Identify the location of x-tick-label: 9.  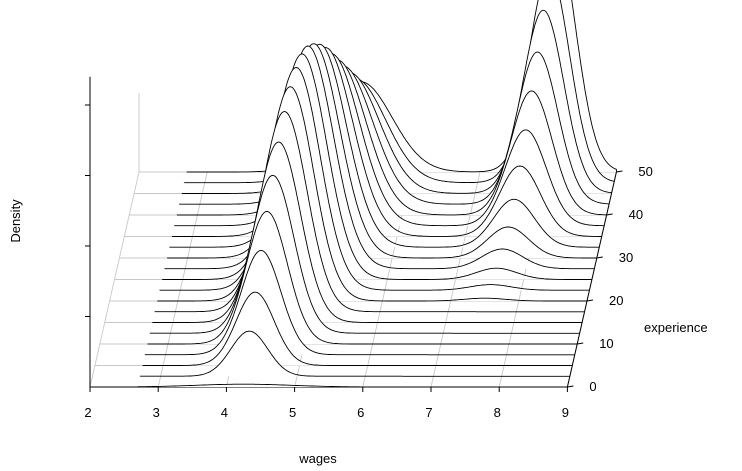
(565, 412).